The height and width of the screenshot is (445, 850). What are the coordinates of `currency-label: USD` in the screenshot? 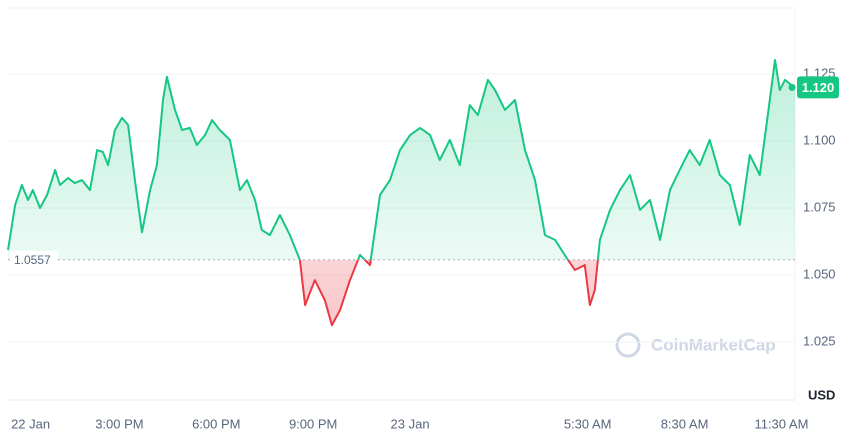 It's located at (821, 394).